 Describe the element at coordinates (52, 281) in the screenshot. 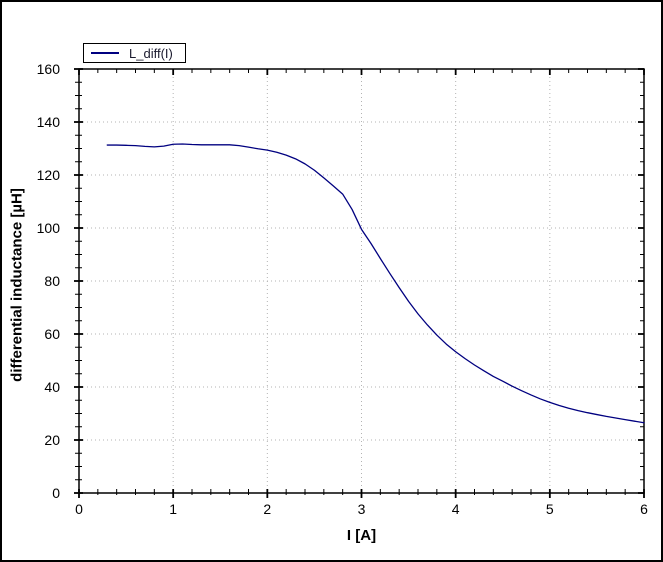

I see `y-tick-label: 80` at that location.